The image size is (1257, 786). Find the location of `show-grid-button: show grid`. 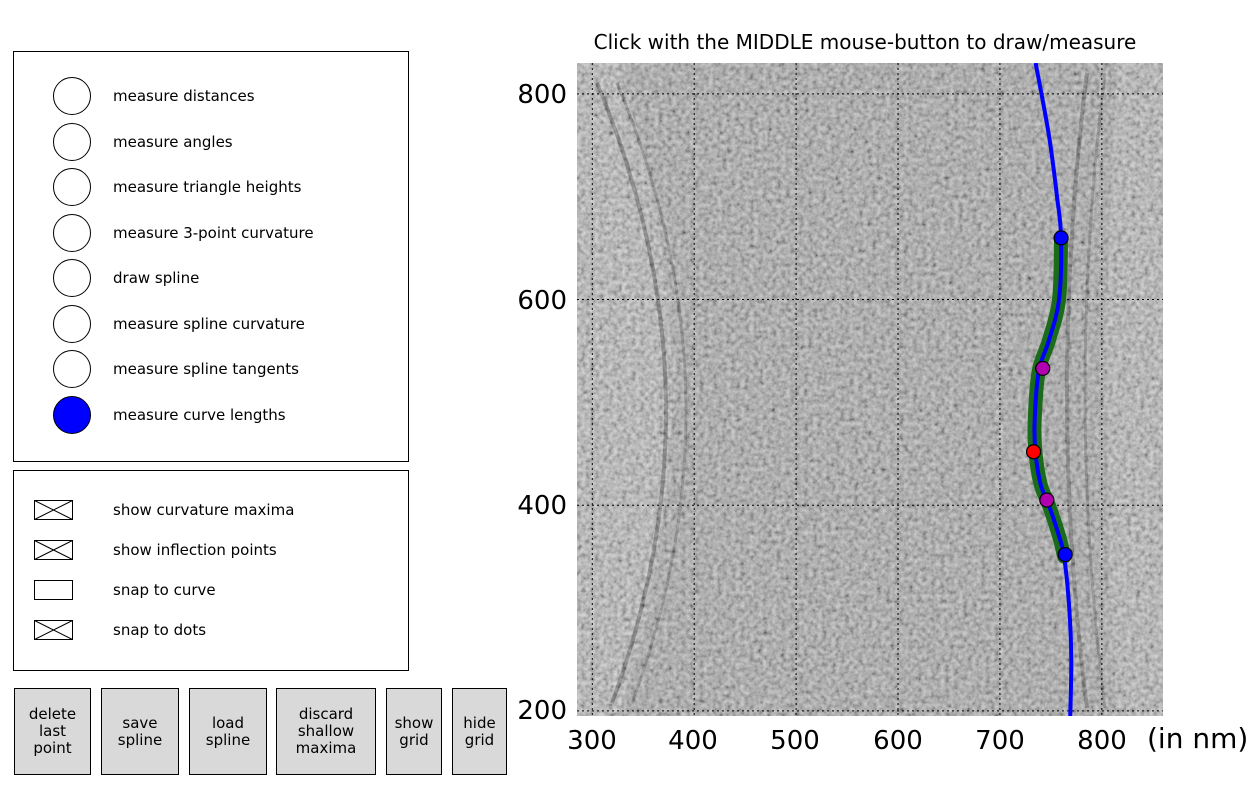

show-grid-button: show grid is located at coordinates (414, 731).